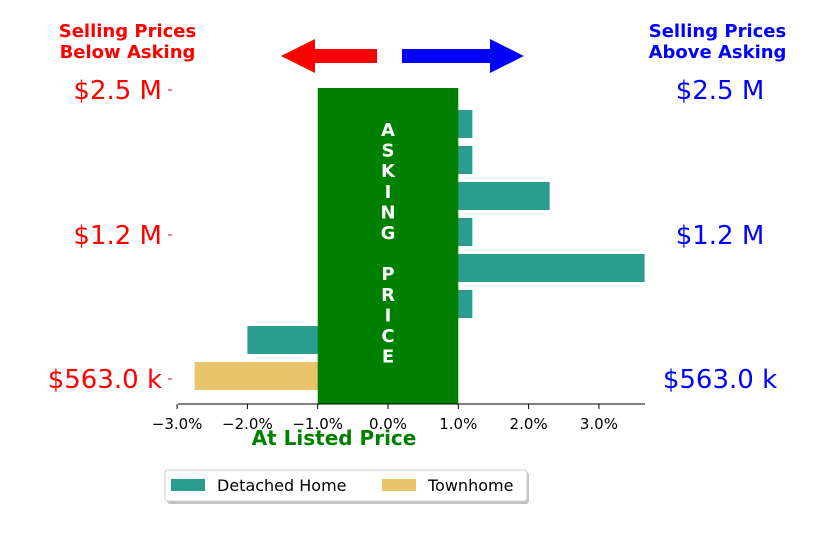 The height and width of the screenshot is (541, 834). I want to click on above-asking-header: Selling Prices Above Asking, so click(717, 42).